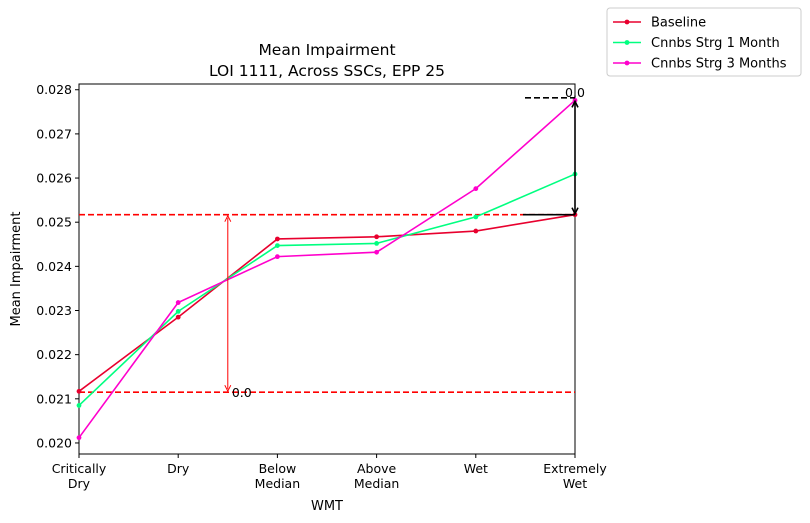  I want to click on y-tick-label: 0.021, so click(54, 398).